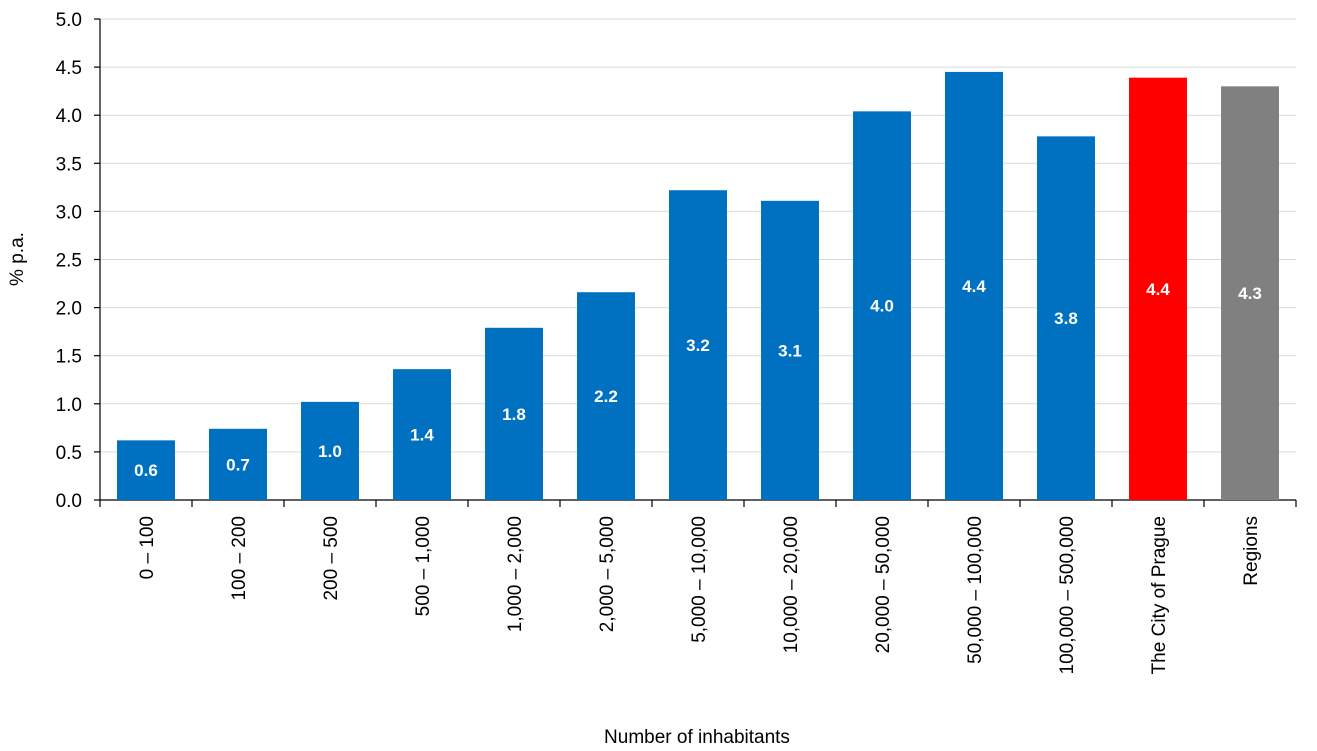  I want to click on bar-data-label: 3.8, so click(1066, 318).